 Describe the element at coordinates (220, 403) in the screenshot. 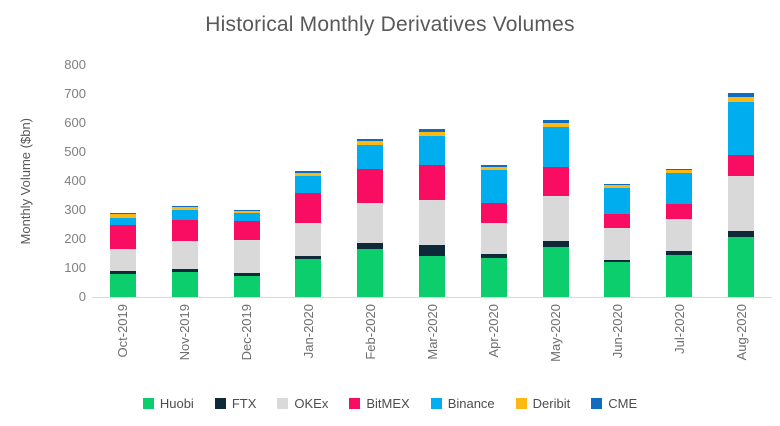

I see `legend-swatch-ftx` at that location.